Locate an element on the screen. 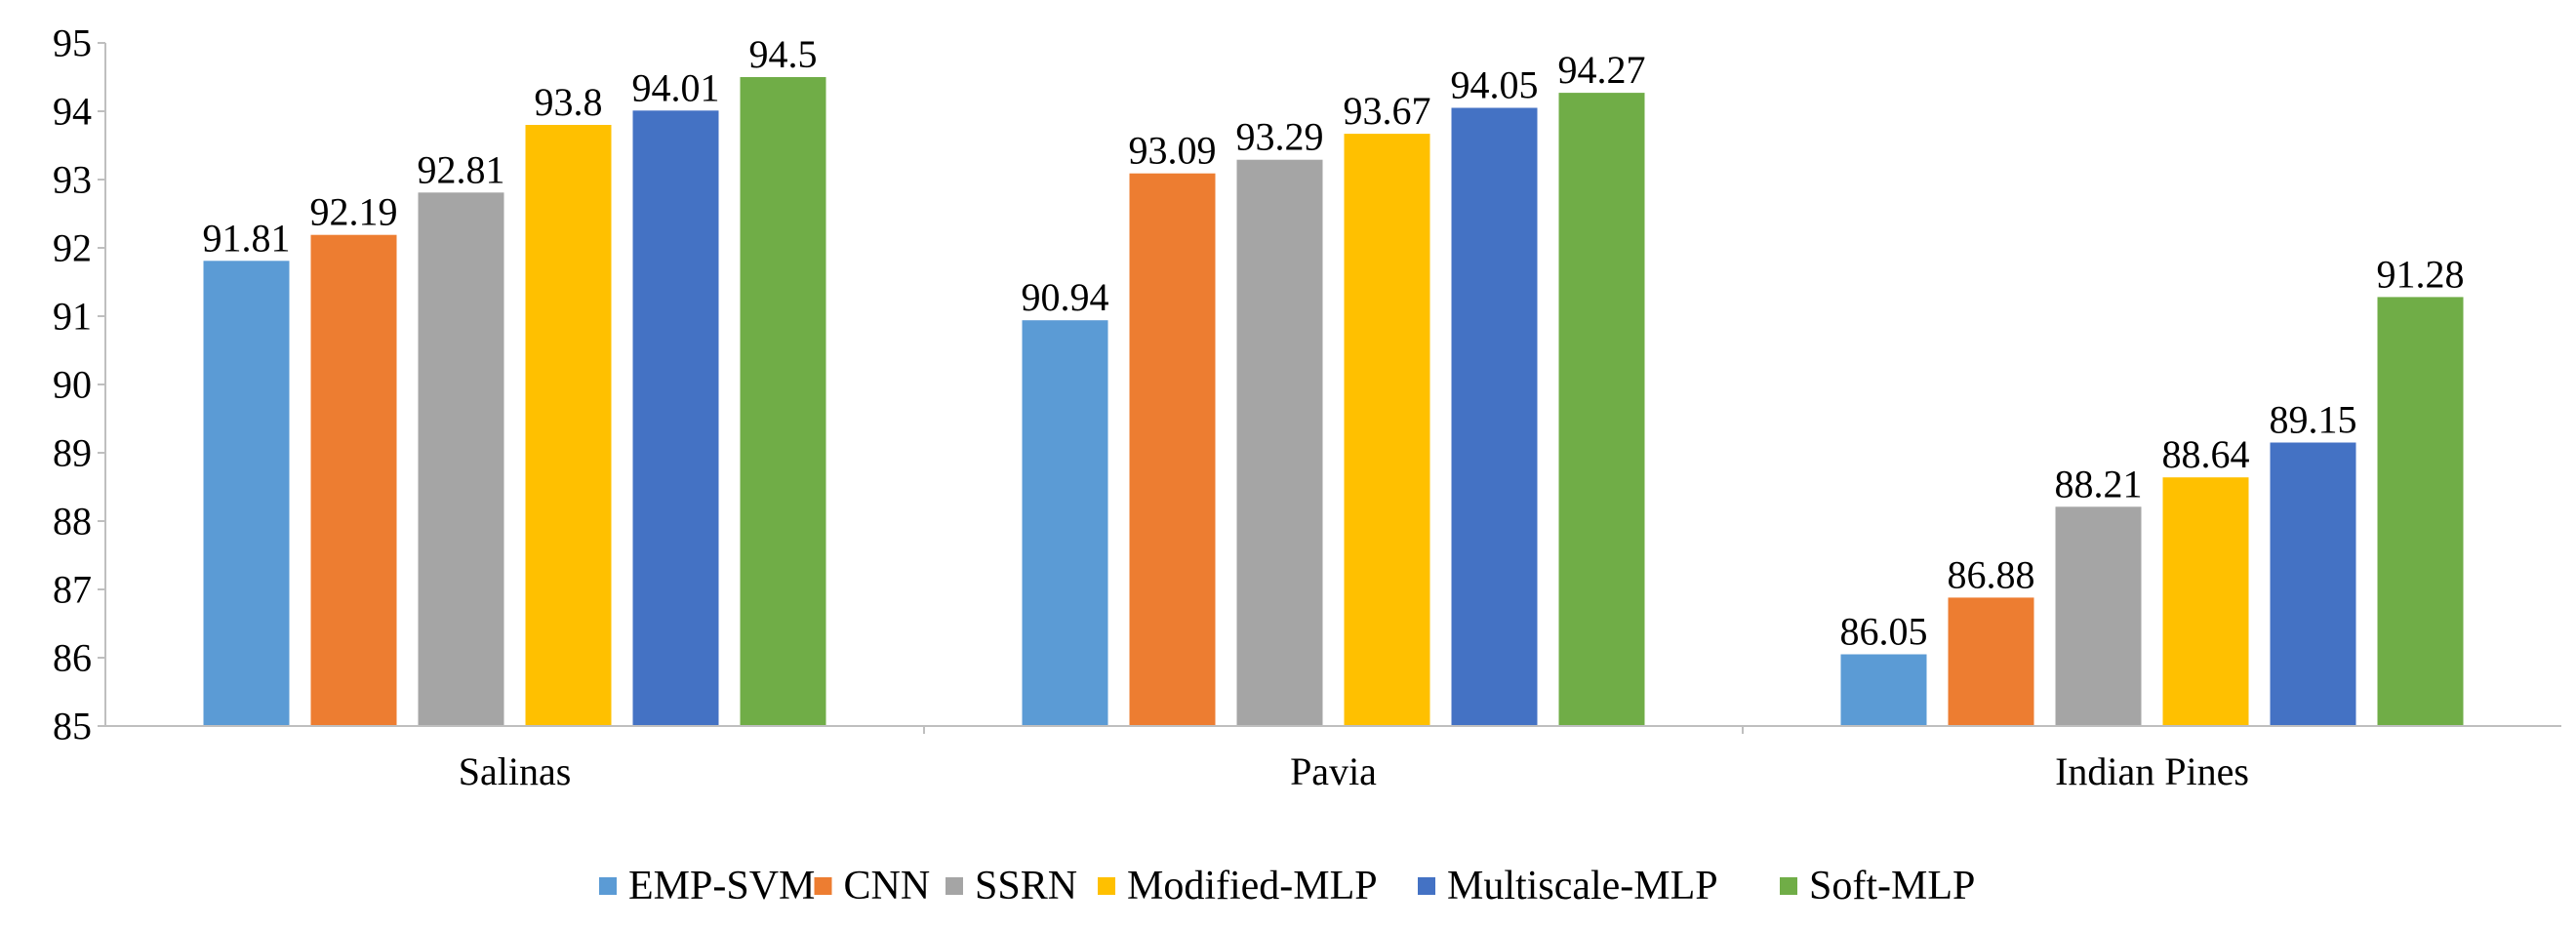 The width and height of the screenshot is (2576, 929). bar-soft-mlp-salinas is located at coordinates (783, 401).